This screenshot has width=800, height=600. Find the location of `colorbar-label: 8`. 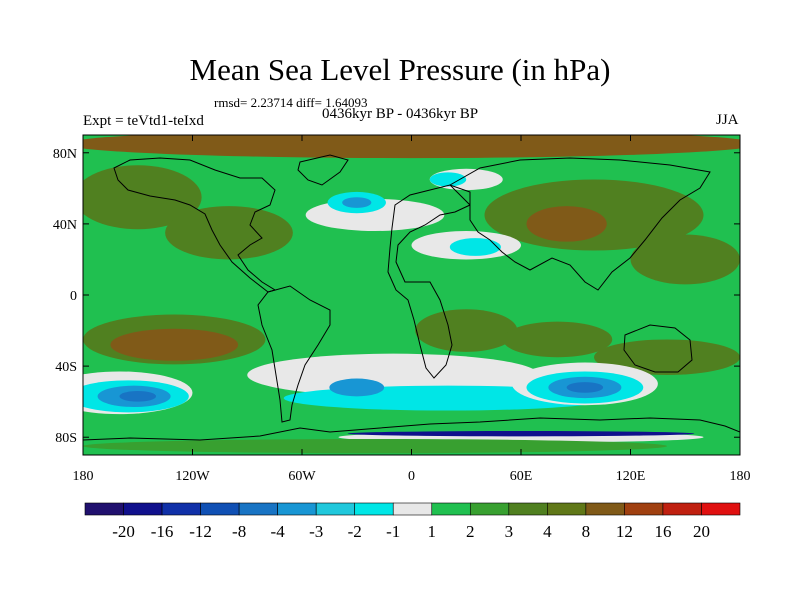

colorbar-label: 8 is located at coordinates (586, 531).